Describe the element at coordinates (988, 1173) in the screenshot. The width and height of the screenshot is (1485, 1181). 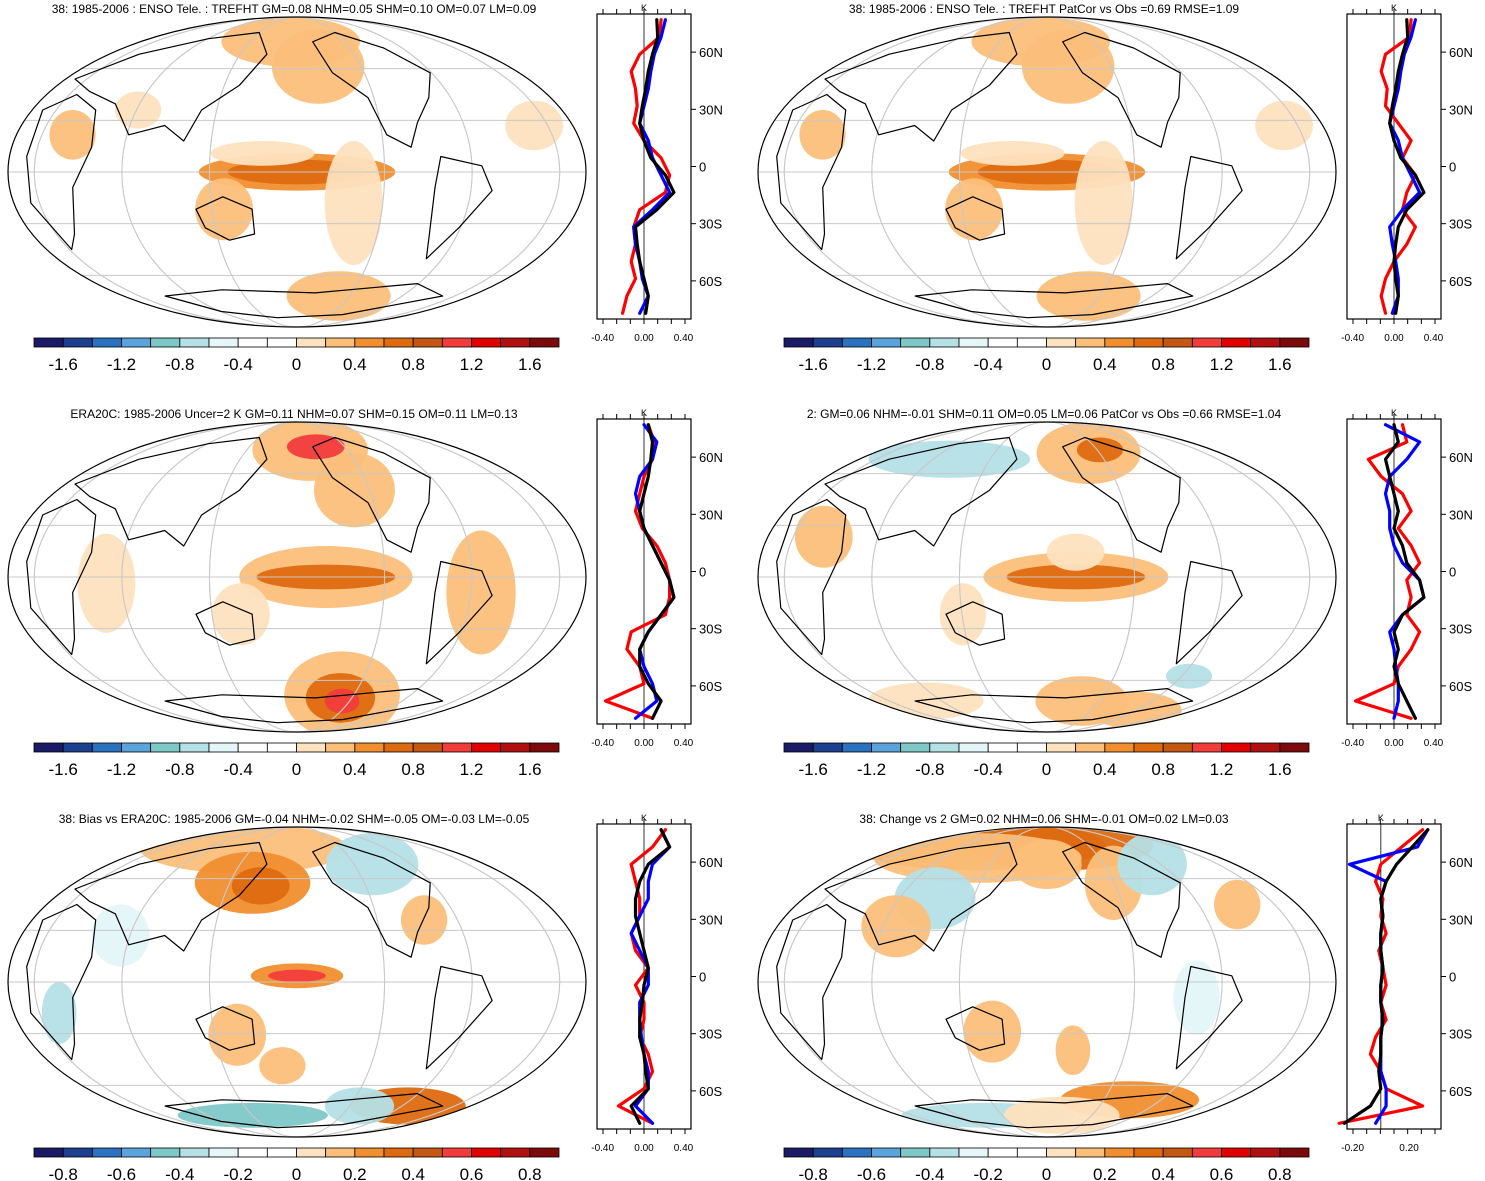
I see `colorbar-tick-label: -0.2` at that location.